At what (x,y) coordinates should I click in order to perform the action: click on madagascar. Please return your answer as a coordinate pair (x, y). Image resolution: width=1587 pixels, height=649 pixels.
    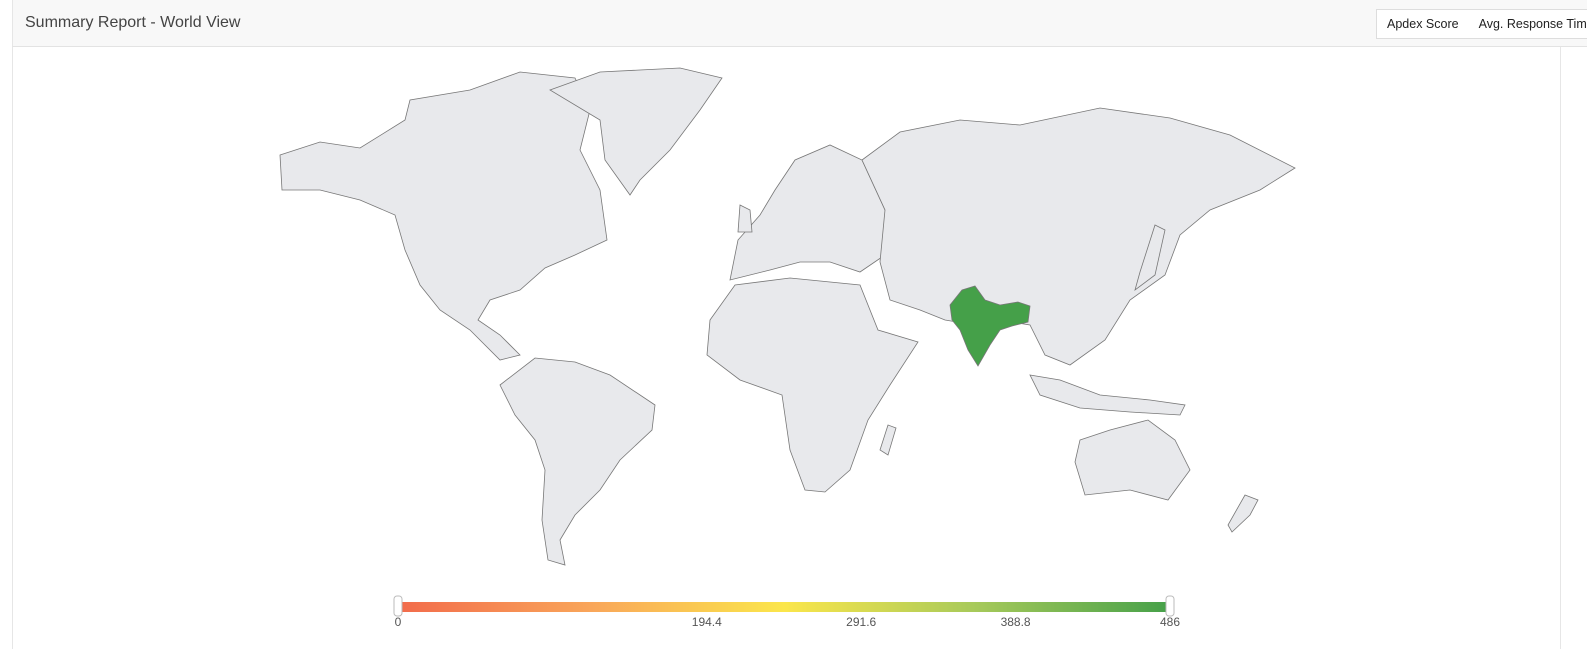
    Looking at the image, I should click on (888, 440).